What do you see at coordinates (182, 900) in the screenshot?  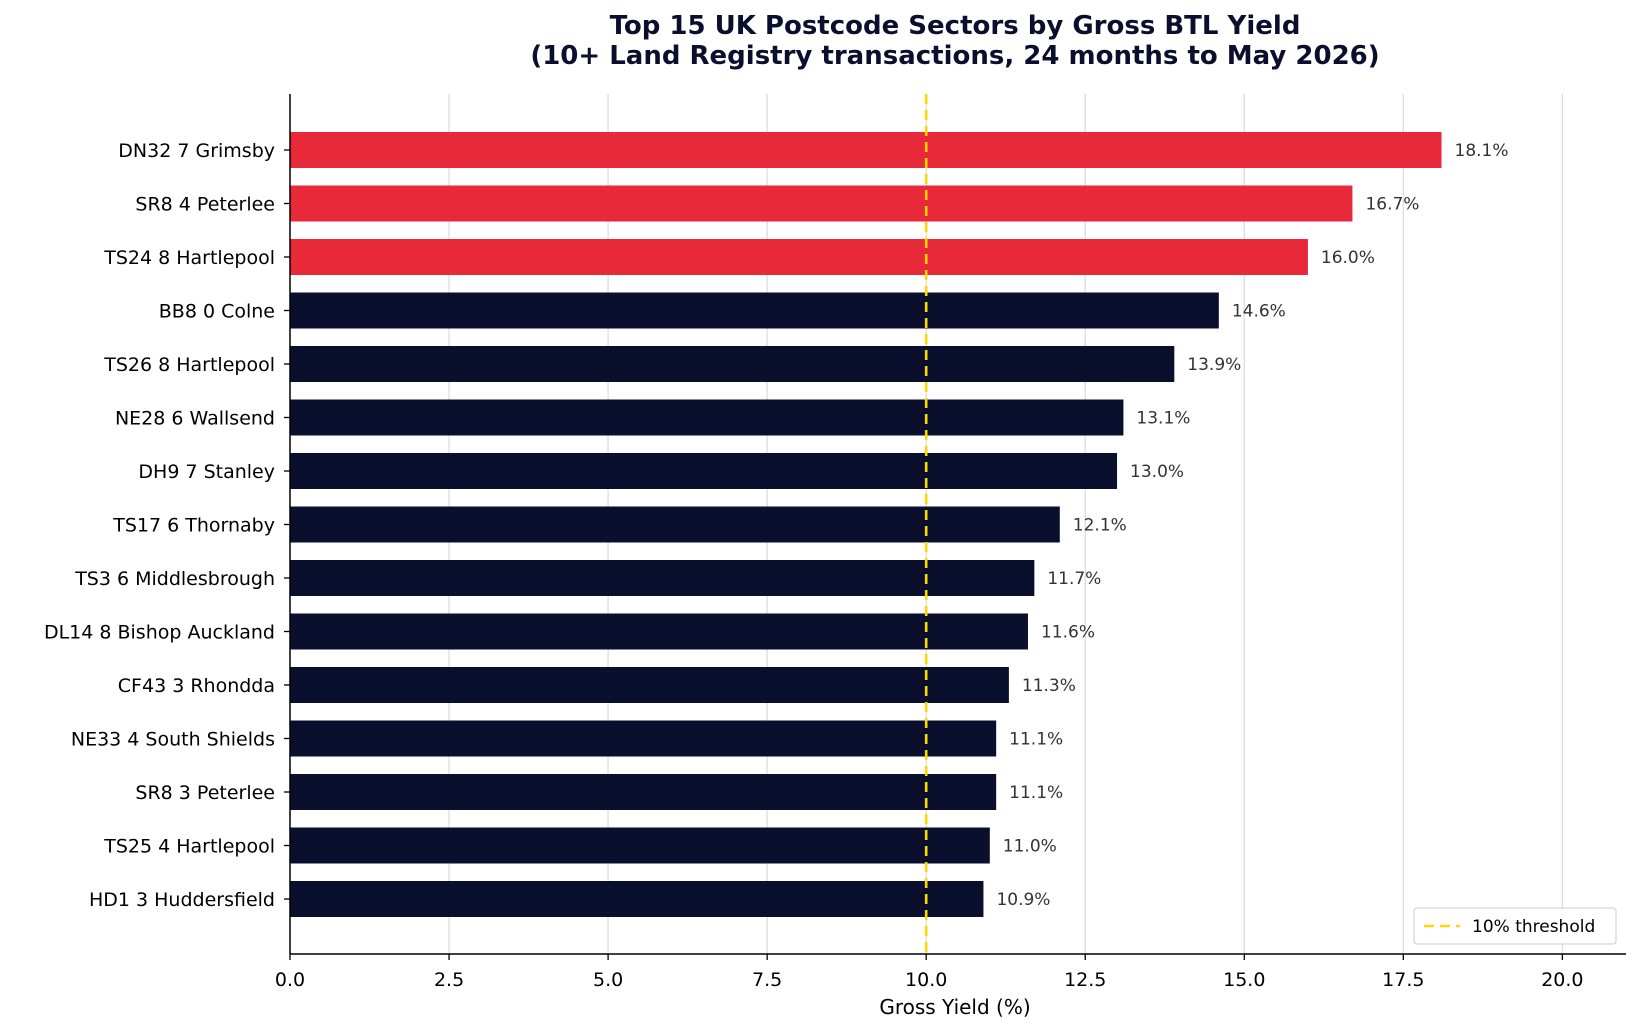 I see `category-label: HD1 3 Huddersfield` at bounding box center [182, 900].